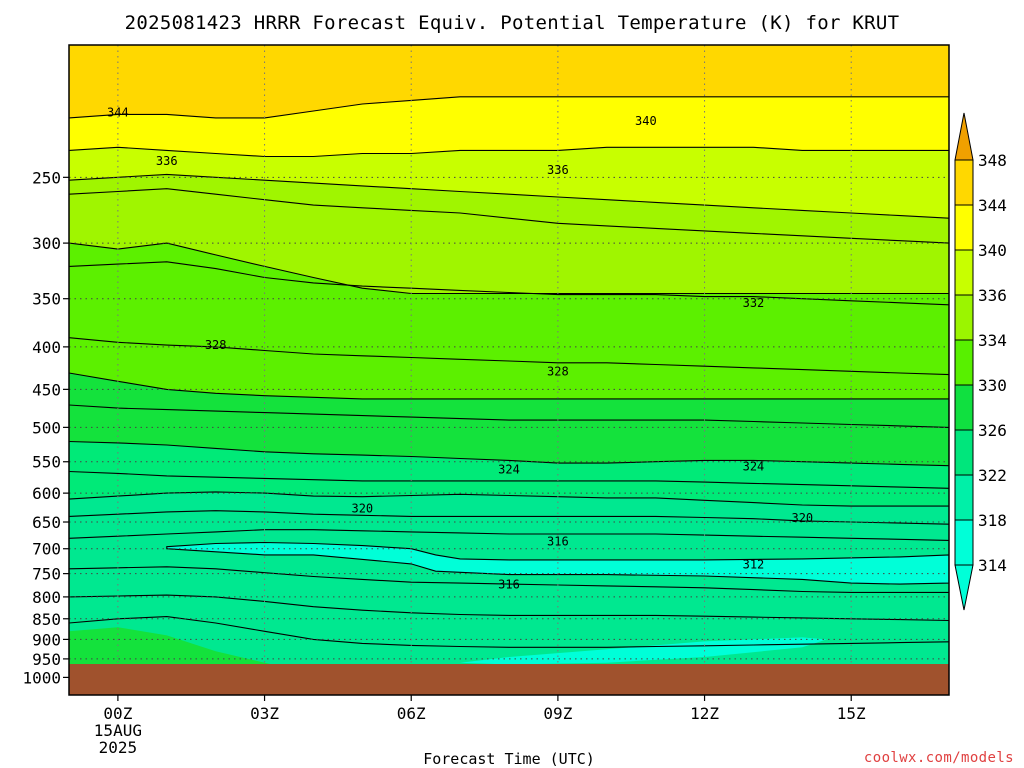 Image resolution: width=1024 pixels, height=768 pixels. What do you see at coordinates (117, 713) in the screenshot?
I see `x-tick-label: 00Z` at bounding box center [117, 713].